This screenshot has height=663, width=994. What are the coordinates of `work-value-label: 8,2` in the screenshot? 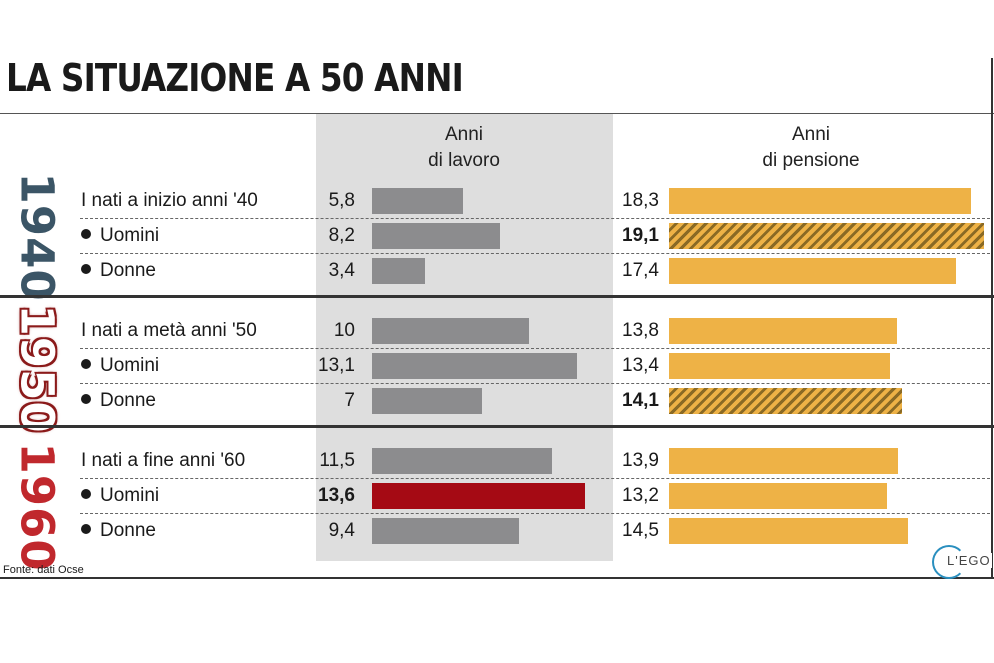 It's located at (341, 235).